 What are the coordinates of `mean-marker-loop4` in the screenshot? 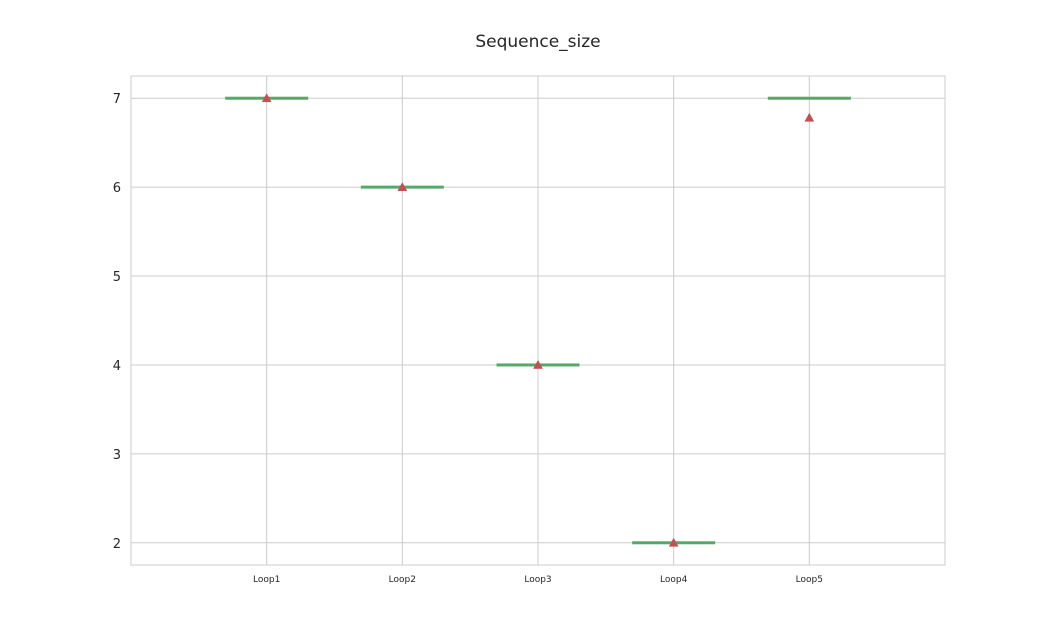 It's located at (673, 542).